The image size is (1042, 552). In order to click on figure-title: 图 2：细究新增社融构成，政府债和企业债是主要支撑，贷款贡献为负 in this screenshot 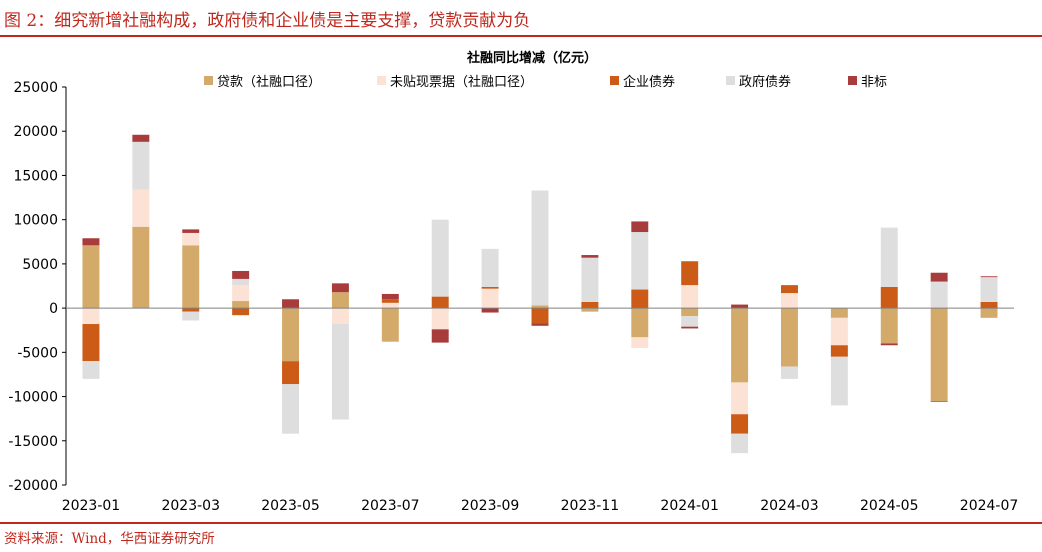, I will do `click(267, 21)`.